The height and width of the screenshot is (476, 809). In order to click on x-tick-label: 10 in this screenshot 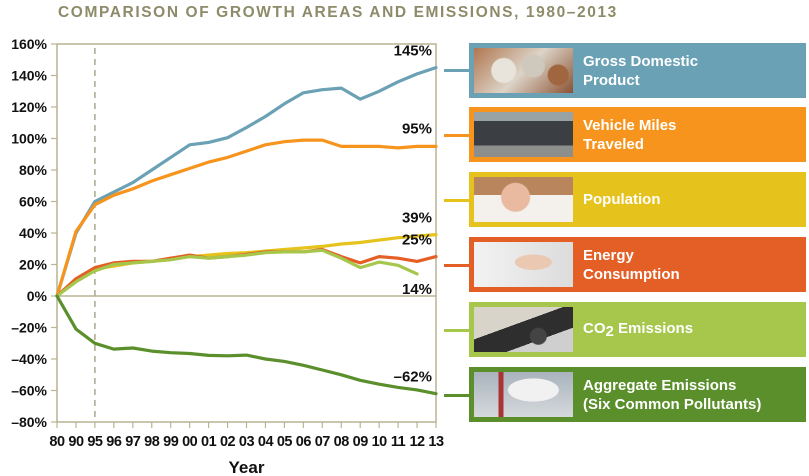, I will do `click(380, 442)`.